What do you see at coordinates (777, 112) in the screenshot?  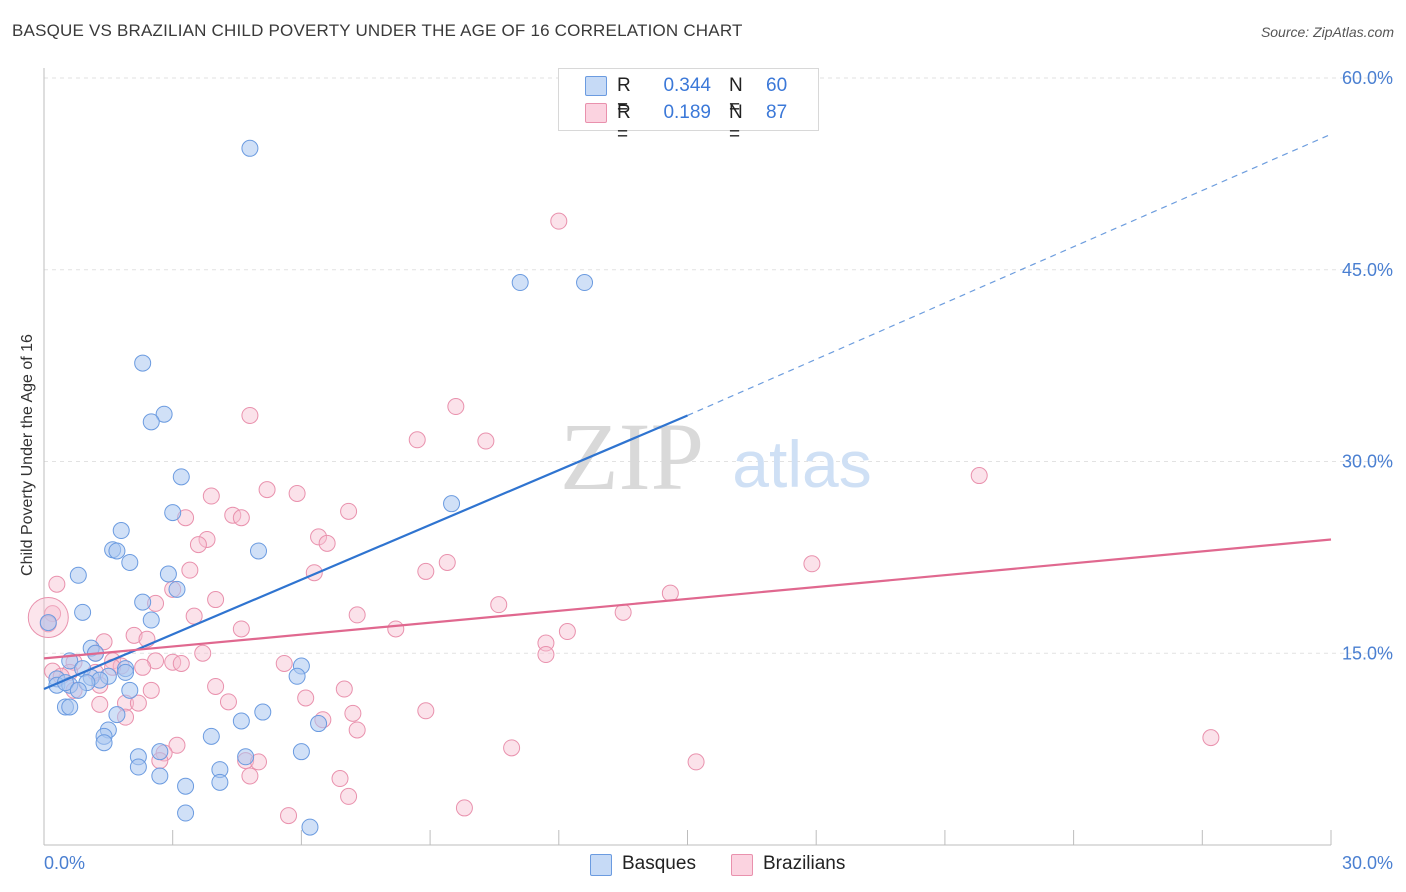 I see `legend-n-value: 87` at bounding box center [777, 112].